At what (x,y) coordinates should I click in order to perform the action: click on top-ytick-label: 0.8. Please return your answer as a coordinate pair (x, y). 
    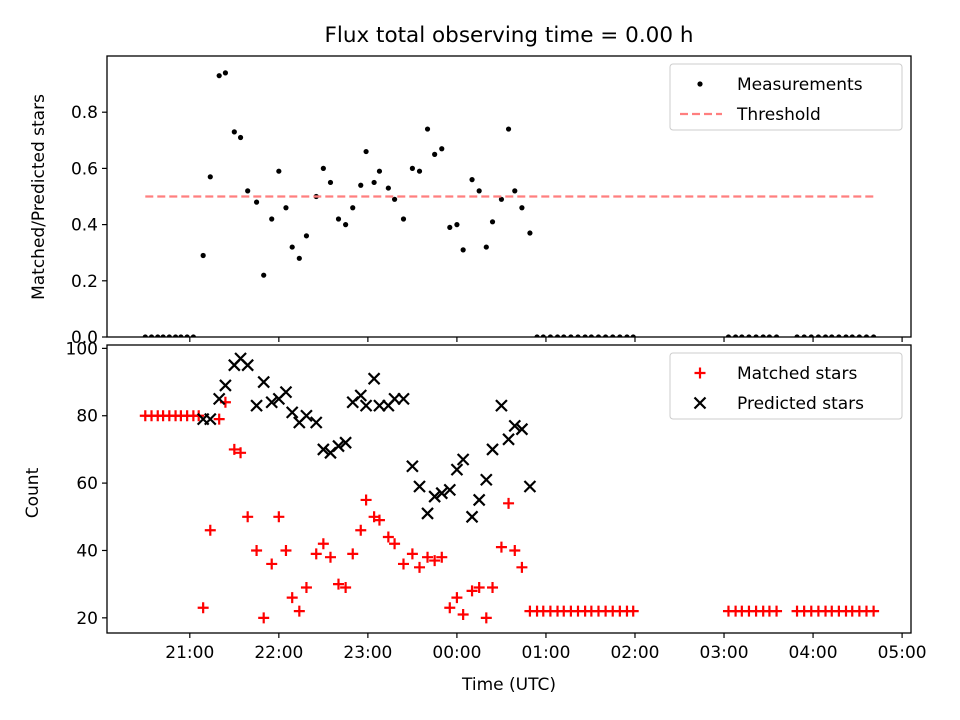
    Looking at the image, I should click on (84, 113).